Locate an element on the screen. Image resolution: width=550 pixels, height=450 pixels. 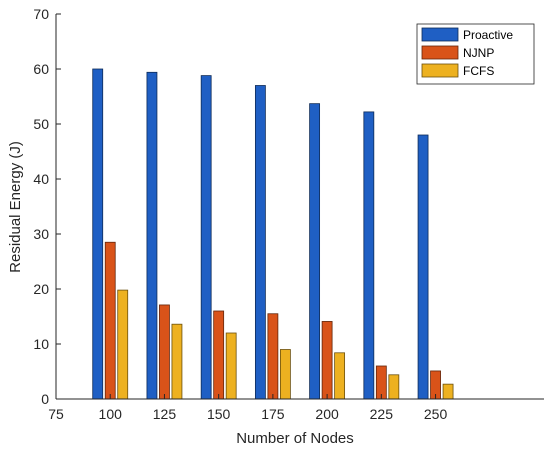
legend-swatch-fcfs is located at coordinates (440, 70).